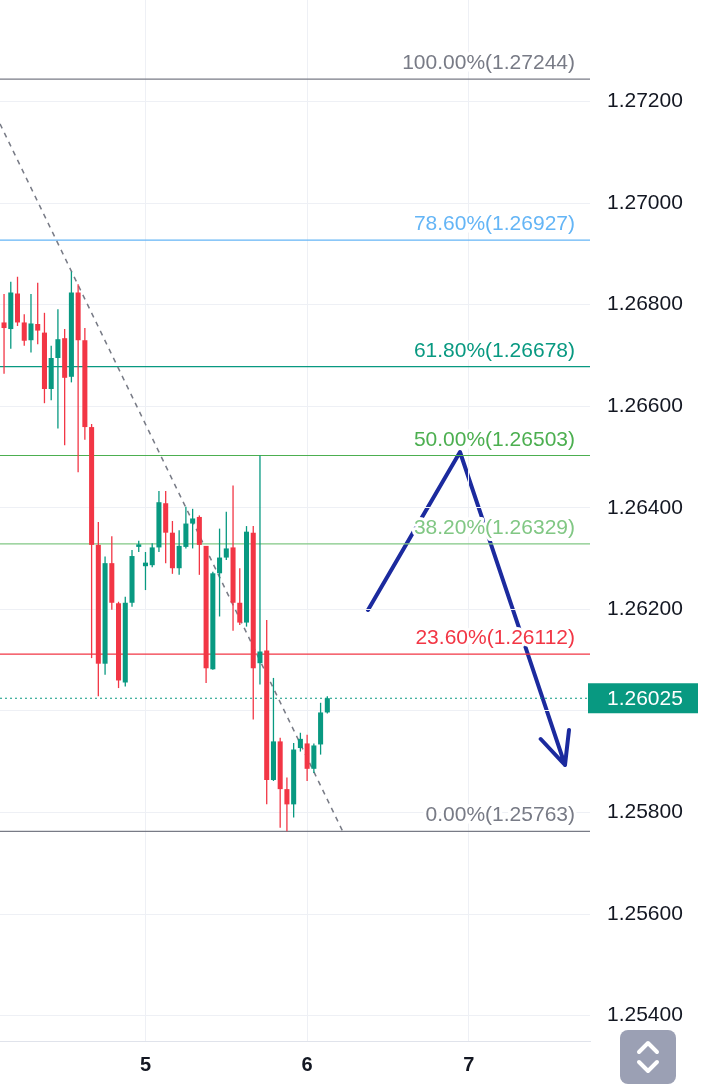 The height and width of the screenshot is (1086, 705). What do you see at coordinates (500, 814) in the screenshot?
I see `ref-line-label: 0.00%(1.25763)` at bounding box center [500, 814].